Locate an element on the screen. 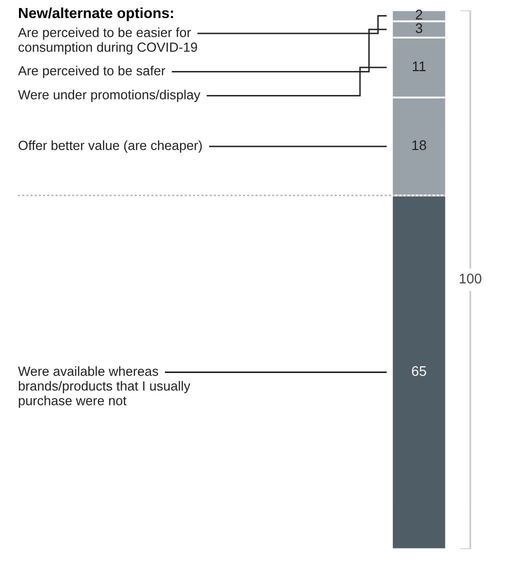  text: Were available whereas brands/products that I usually purchase were not is located at coordinates (104, 387).